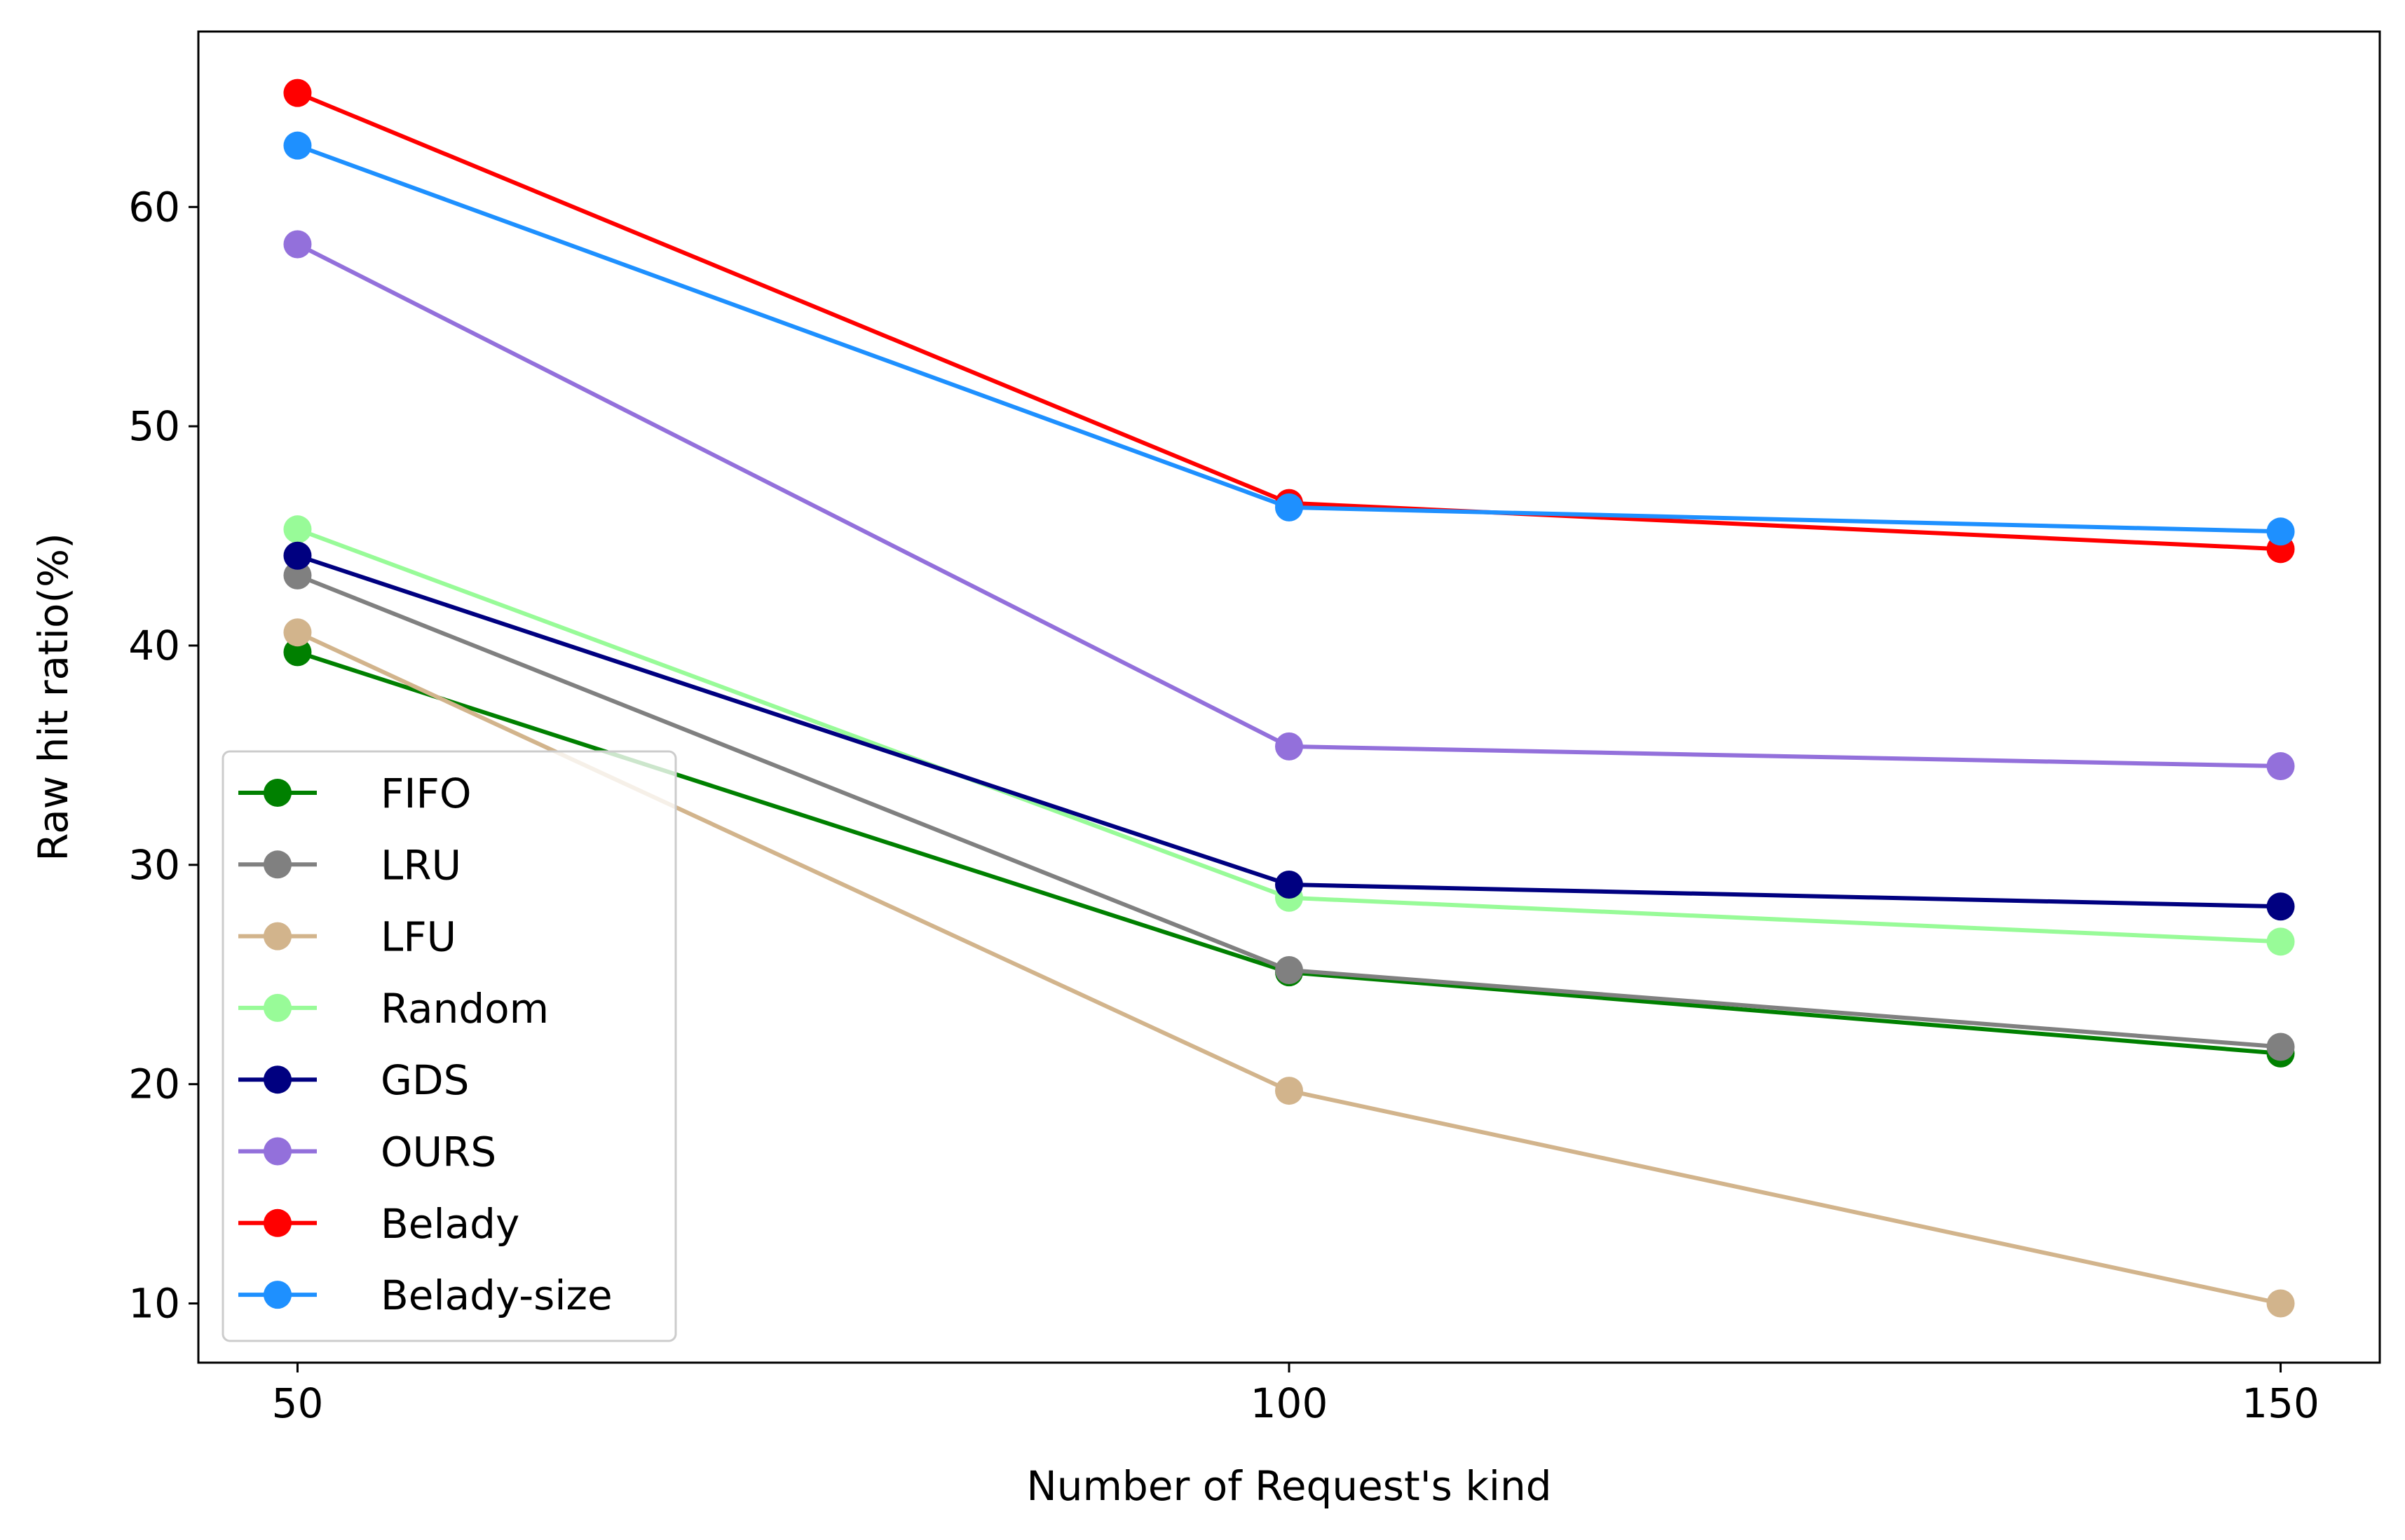 This screenshot has height=1540, width=2405. What do you see at coordinates (154, 207) in the screenshot?
I see `y-tick-label: 60` at bounding box center [154, 207].